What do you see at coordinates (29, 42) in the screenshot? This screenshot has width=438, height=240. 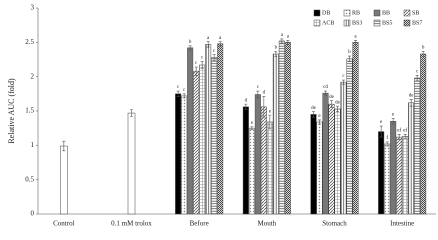 I see `y-tick-label: 2.5` at bounding box center [29, 42].